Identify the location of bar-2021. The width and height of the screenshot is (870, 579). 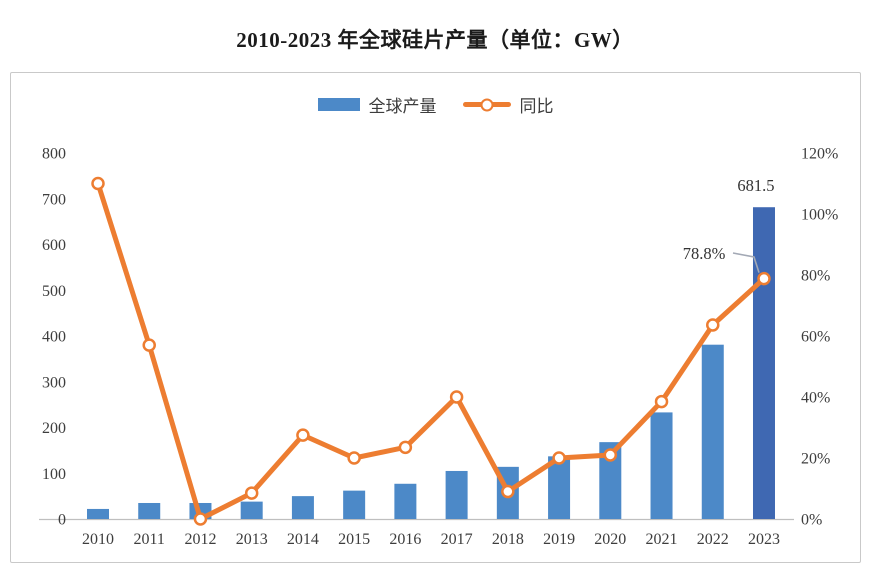
(661, 465).